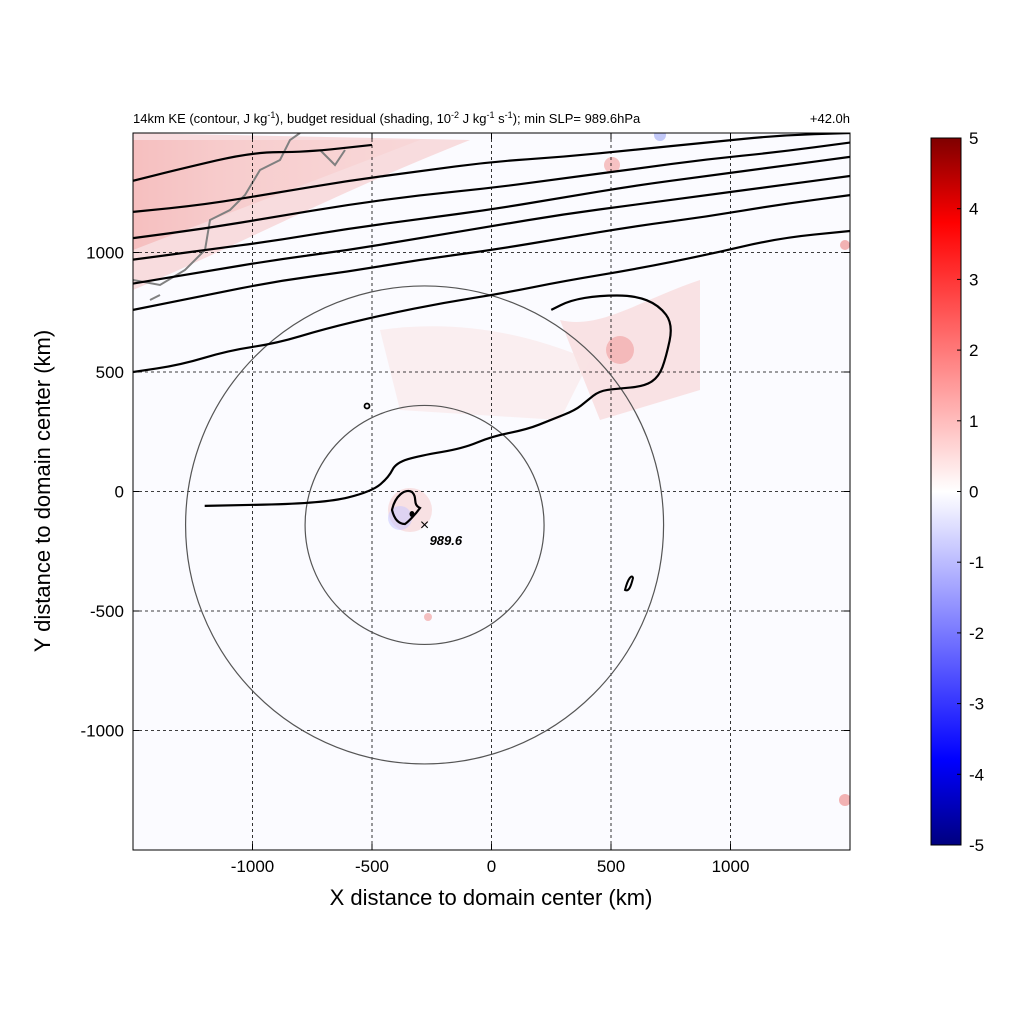  Describe the element at coordinates (102, 731) in the screenshot. I see `y-tick-label: -1000` at that location.